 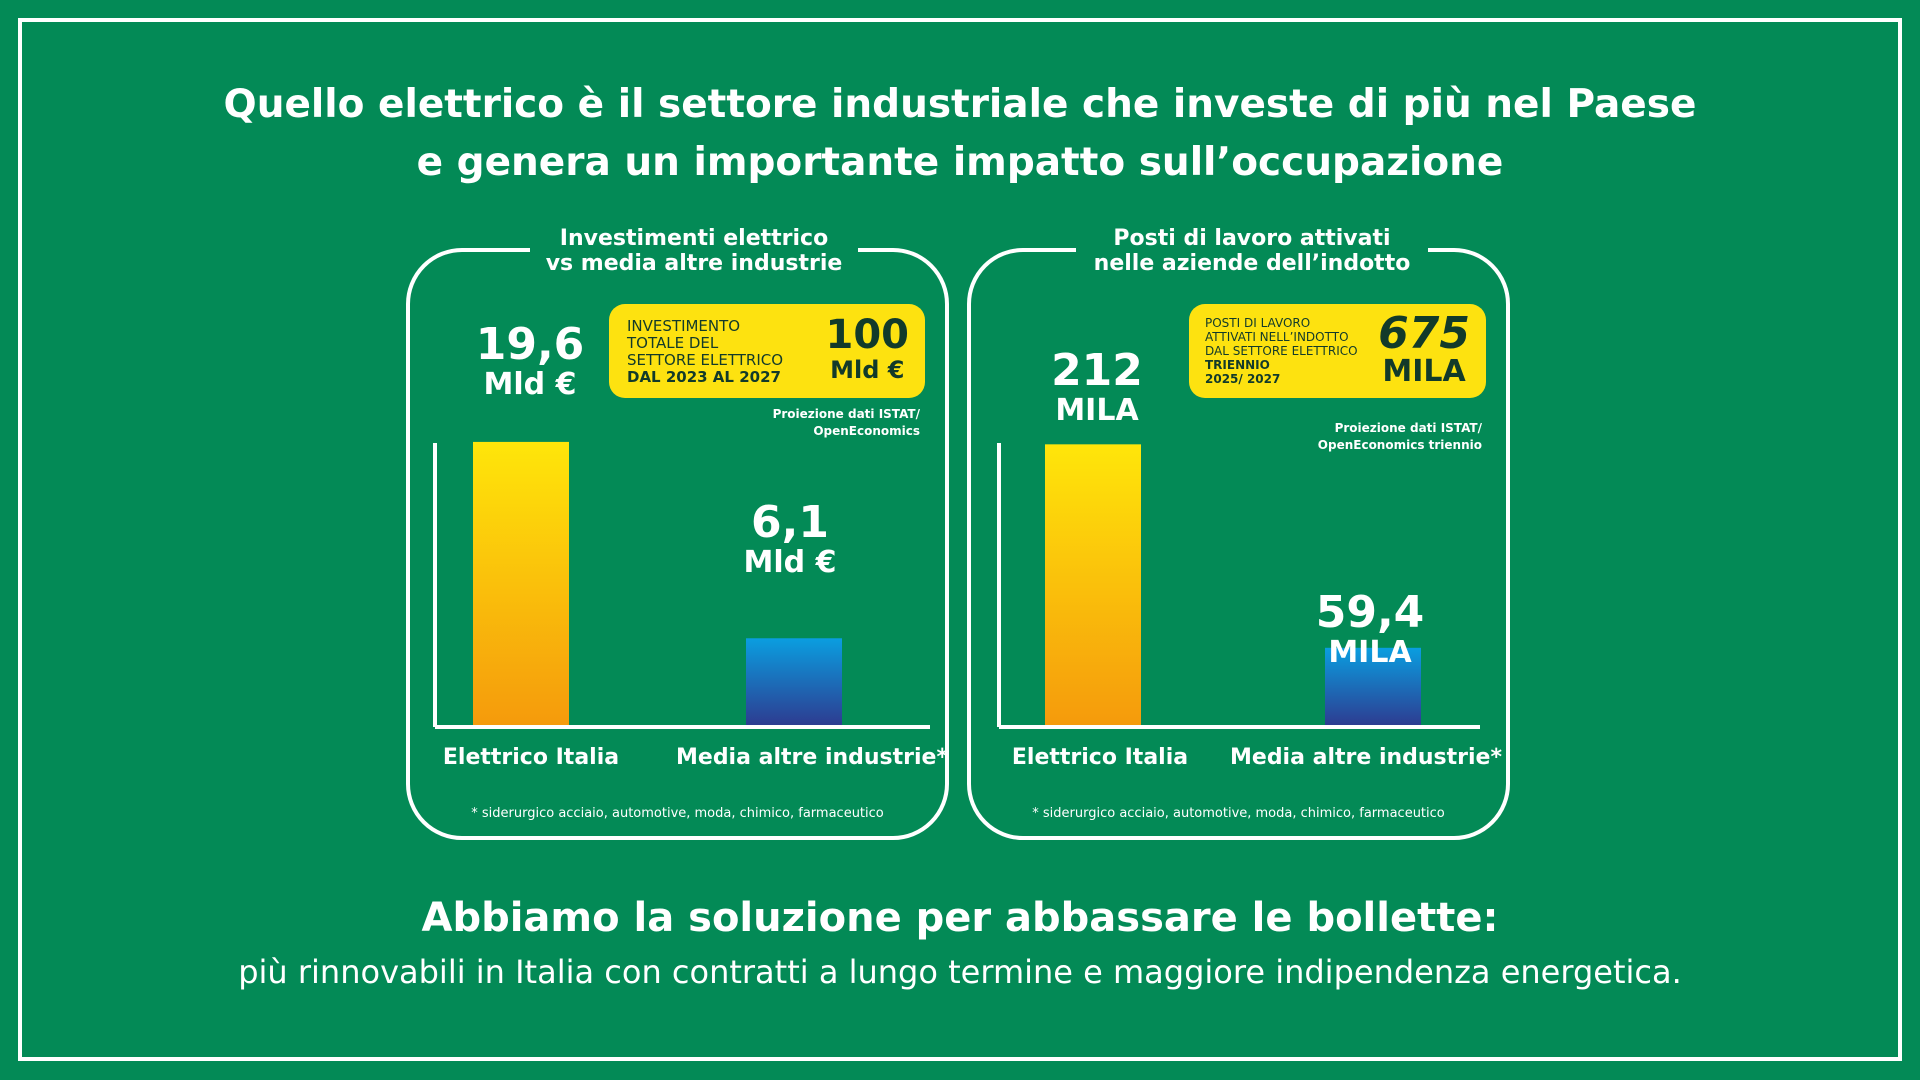 I want to click on jobs-electric-value-label: 212 MILA, so click(x=1097, y=388).